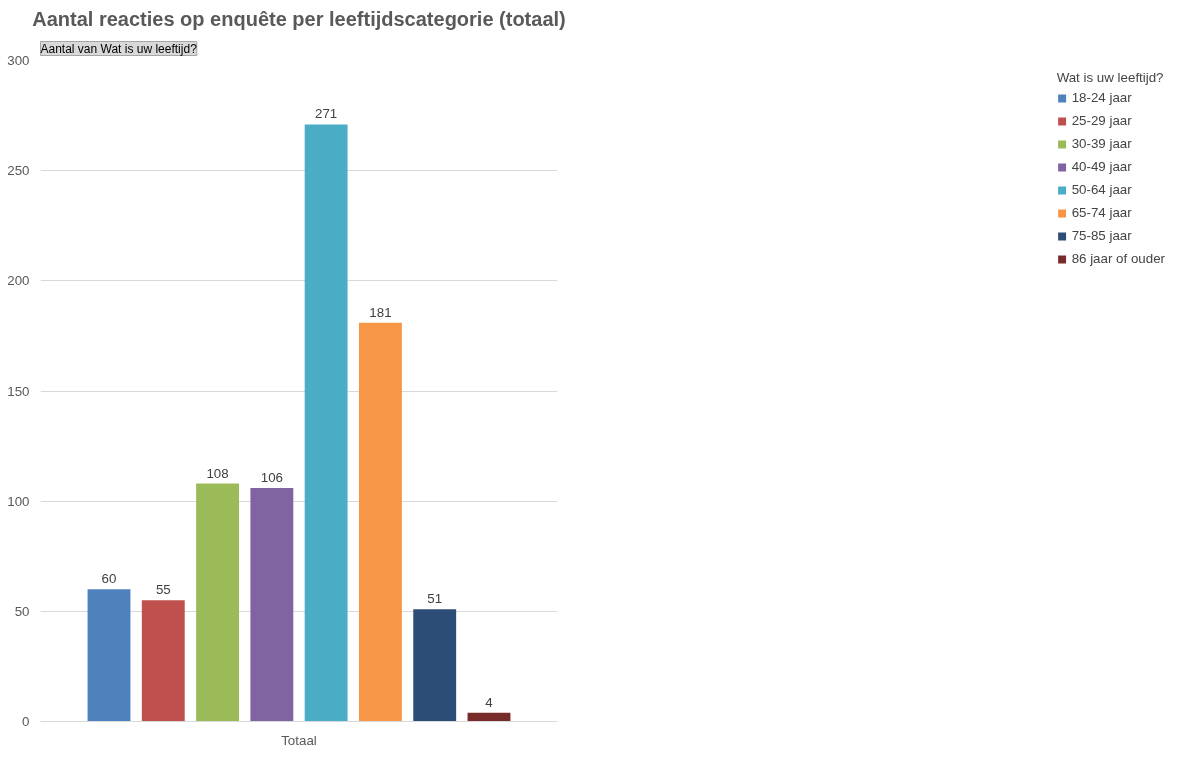 This screenshot has height=757, width=1181. I want to click on data-label: 181, so click(380, 312).